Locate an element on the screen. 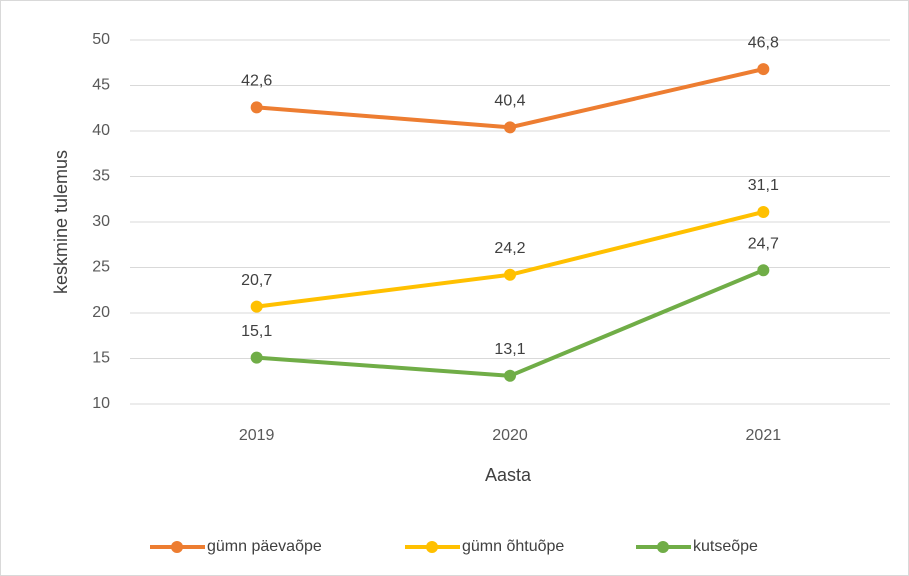 The width and height of the screenshot is (909, 576). y-tick-label: 45 is located at coordinates (101, 85).